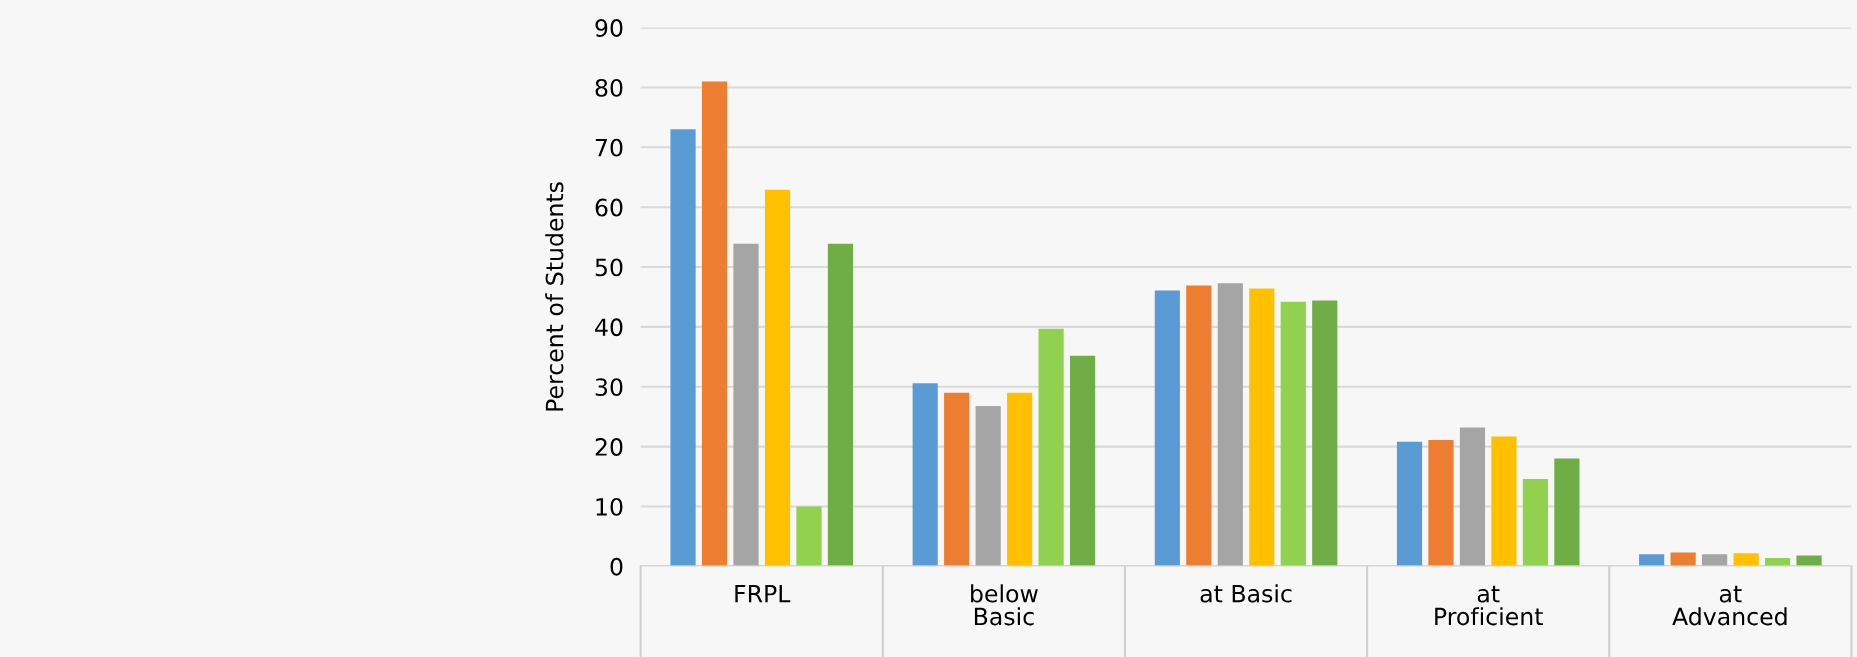 This screenshot has width=1857, height=657. Describe the element at coordinates (609, 447) in the screenshot. I see `y-tick-label: 20` at that location.